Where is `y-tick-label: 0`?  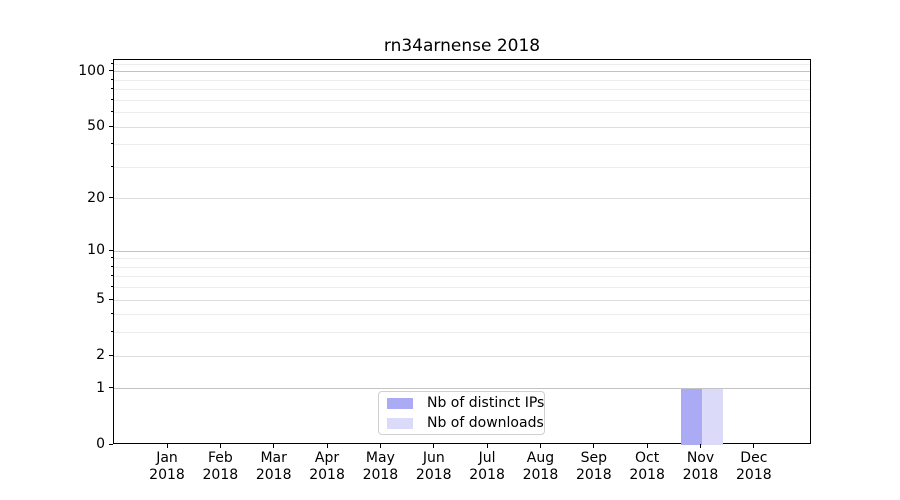 y-tick-label: 0 is located at coordinates (100, 444).